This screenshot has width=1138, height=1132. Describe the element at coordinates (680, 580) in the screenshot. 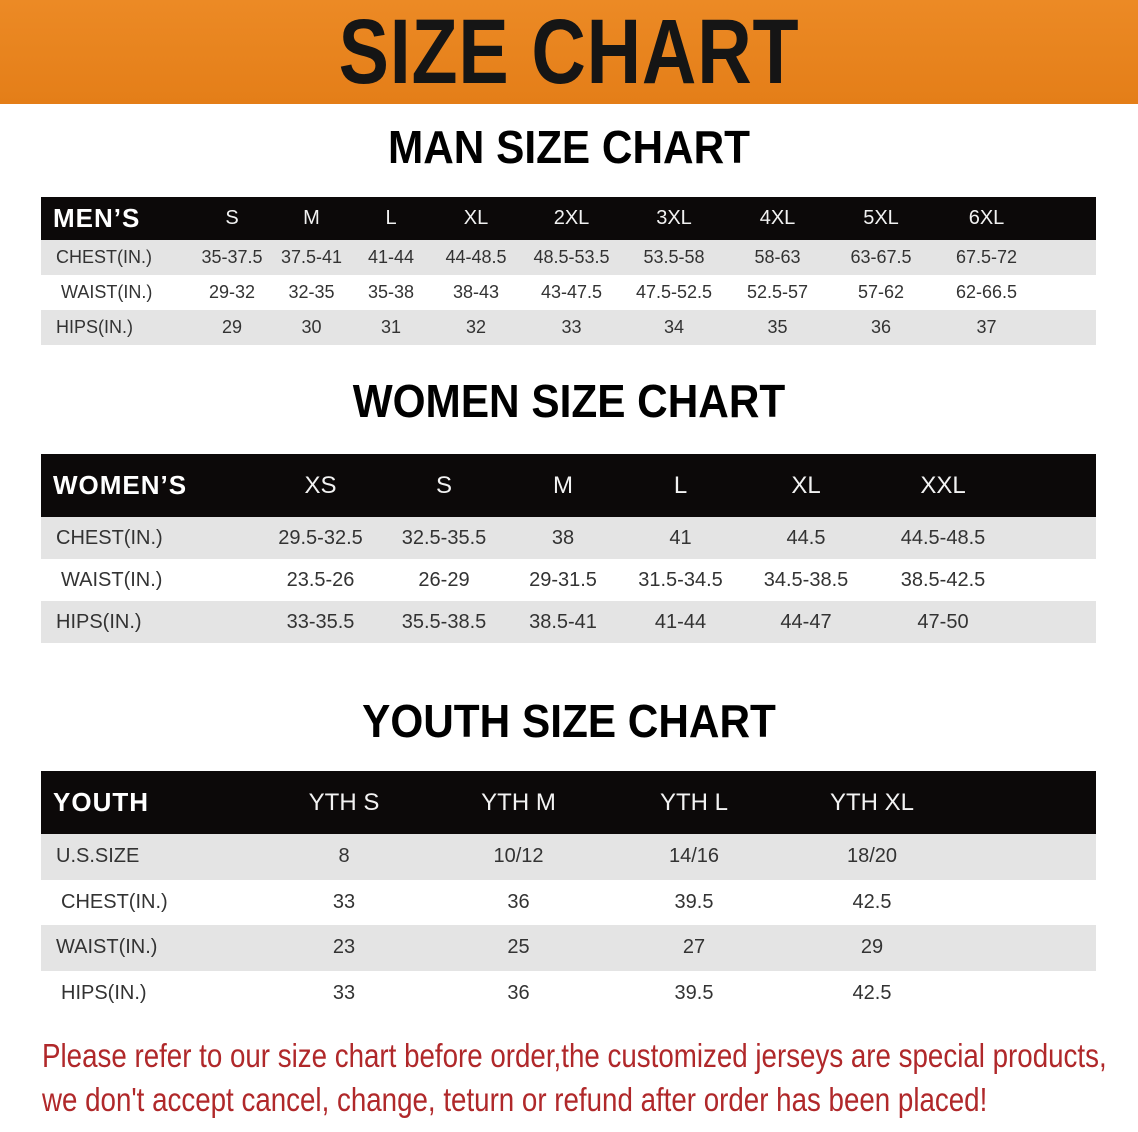

I see `measurement-value: 31.5-34.5` at that location.